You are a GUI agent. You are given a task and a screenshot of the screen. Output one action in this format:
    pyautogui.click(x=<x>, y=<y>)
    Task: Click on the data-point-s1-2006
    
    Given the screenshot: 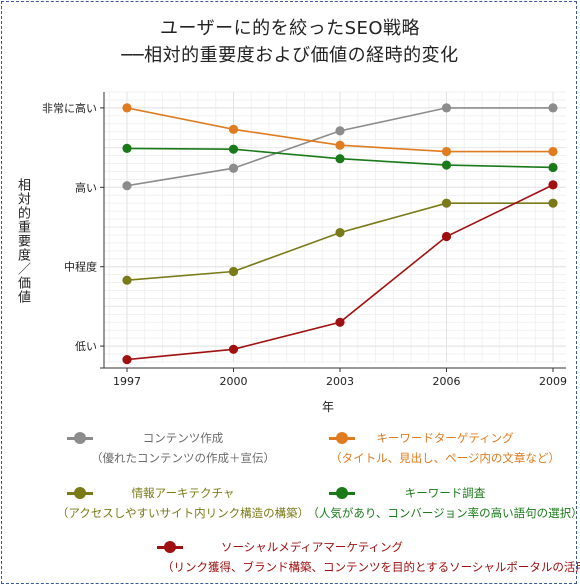 What is the action you would take?
    pyautogui.click(x=446, y=108)
    